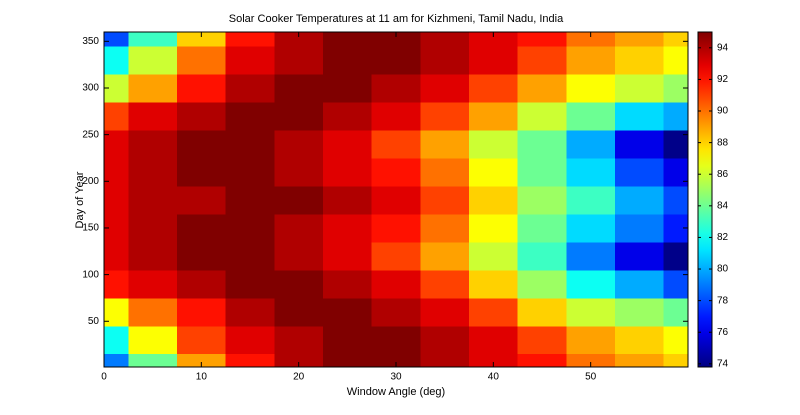 Image resolution: width=800 pixels, height=415 pixels. I want to click on colorbar-tick-label: 84, so click(723, 205).